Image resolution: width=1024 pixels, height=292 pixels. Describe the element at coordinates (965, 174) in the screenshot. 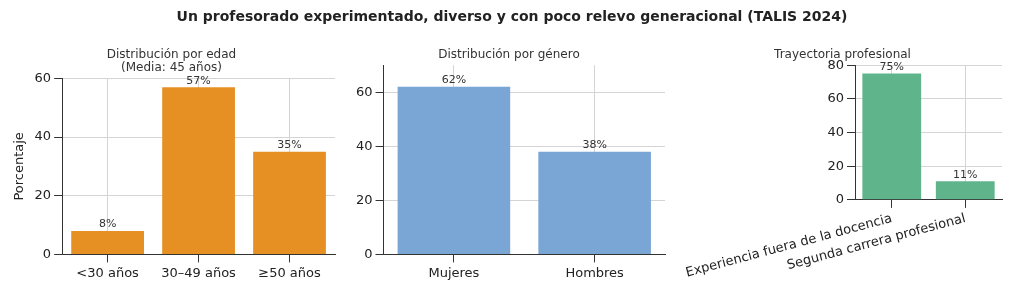

I see `data-label: 11%` at that location.